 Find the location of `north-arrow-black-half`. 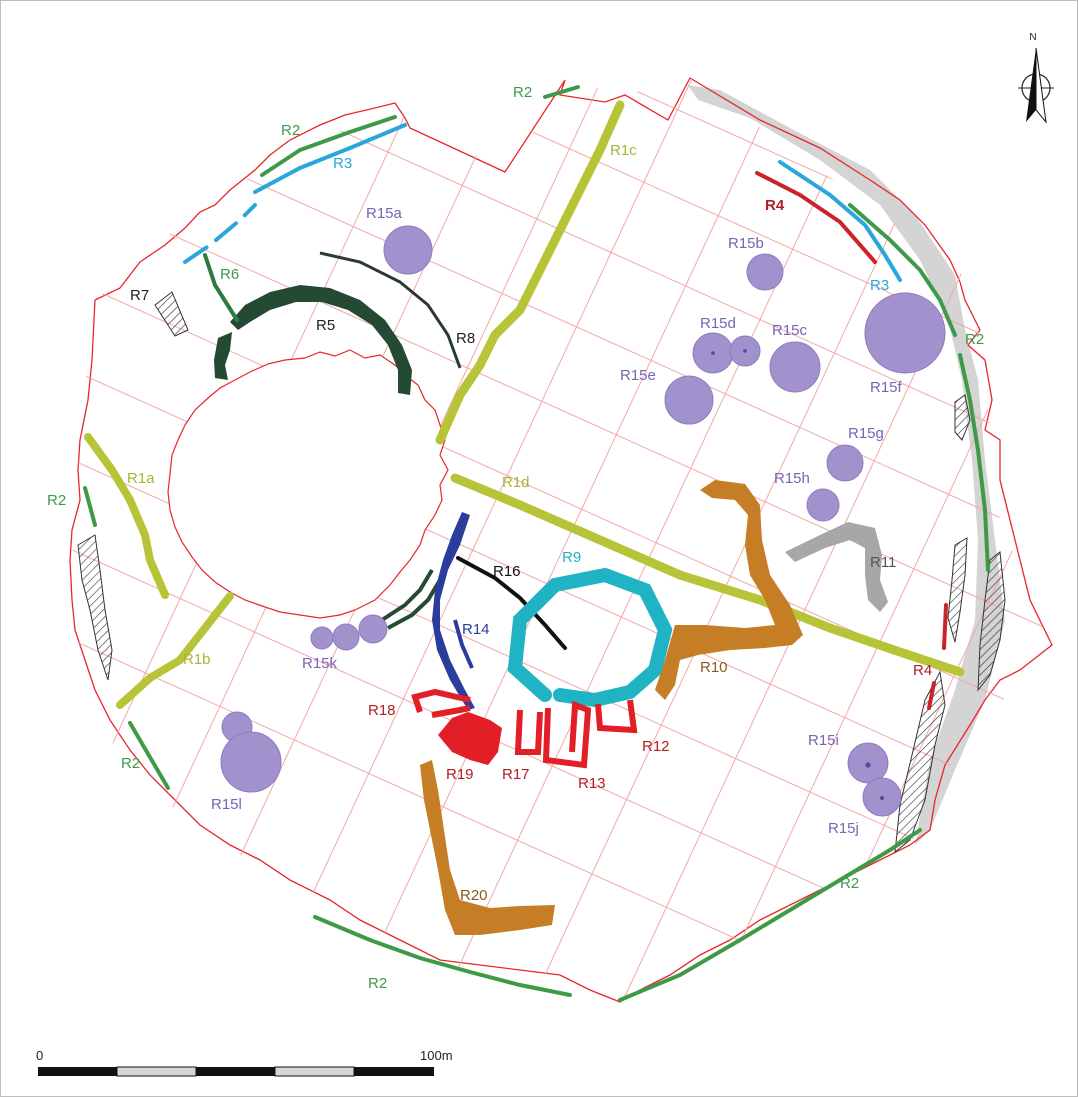

north-arrow-black-half is located at coordinates (1031, 85).